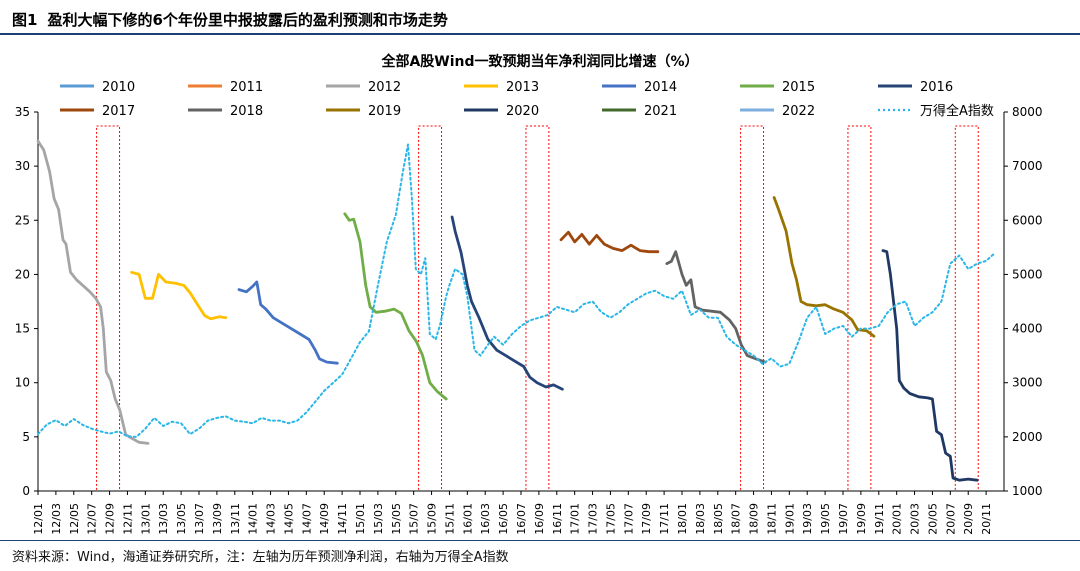 The height and width of the screenshot is (571, 1080). I want to click on x-tick-label: 16/01, so click(467, 519).